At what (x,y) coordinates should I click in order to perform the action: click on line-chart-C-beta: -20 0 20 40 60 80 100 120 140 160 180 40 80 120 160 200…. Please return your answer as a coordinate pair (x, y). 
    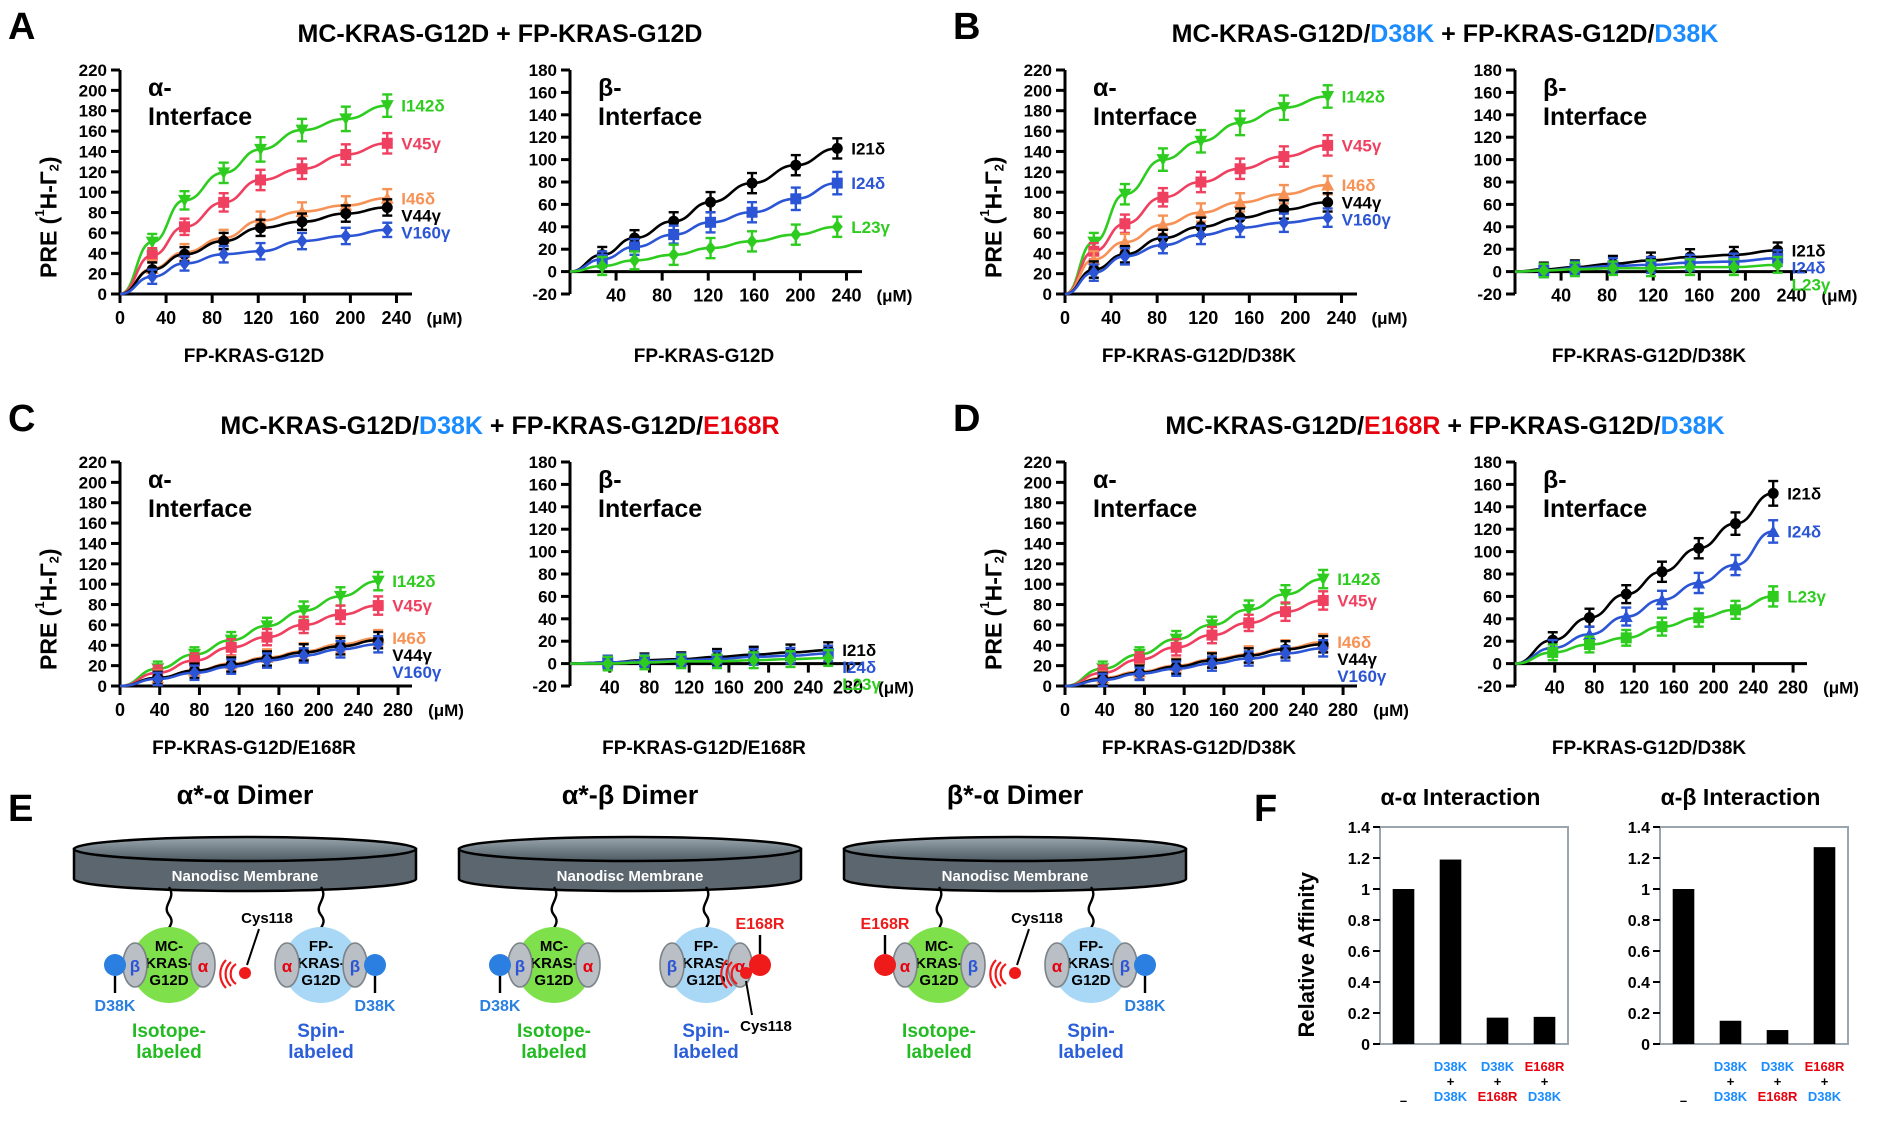
    Looking at the image, I should click on (721, 575).